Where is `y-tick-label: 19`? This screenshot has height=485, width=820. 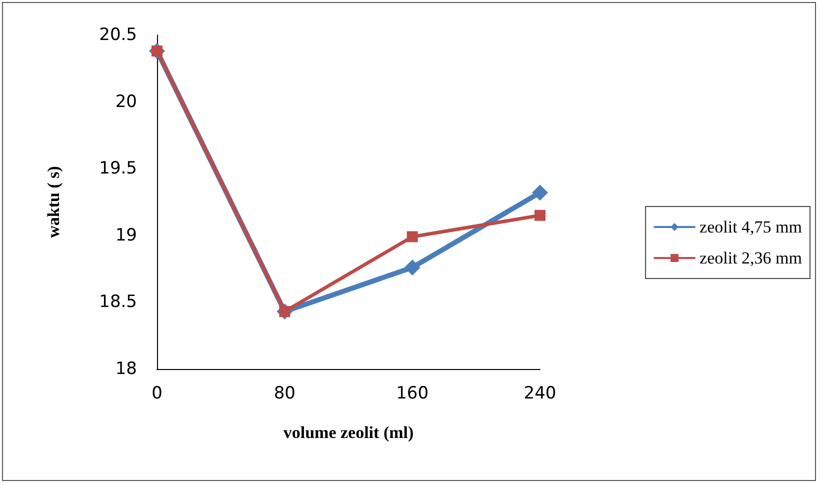
y-tick-label: 19 is located at coordinates (126, 235).